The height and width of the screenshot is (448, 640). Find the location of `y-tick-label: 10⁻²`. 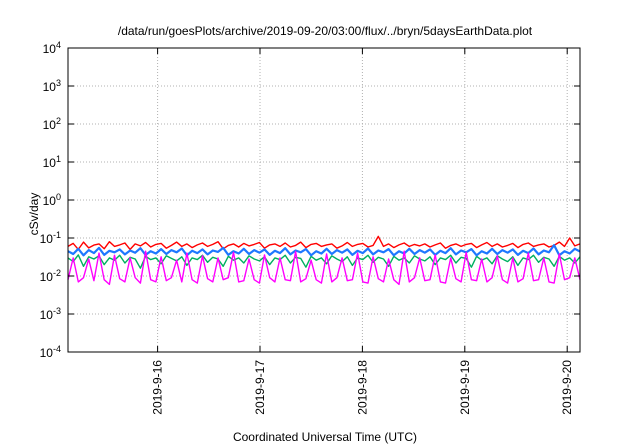

y-tick-label: 10⁻² is located at coordinates (50, 276).